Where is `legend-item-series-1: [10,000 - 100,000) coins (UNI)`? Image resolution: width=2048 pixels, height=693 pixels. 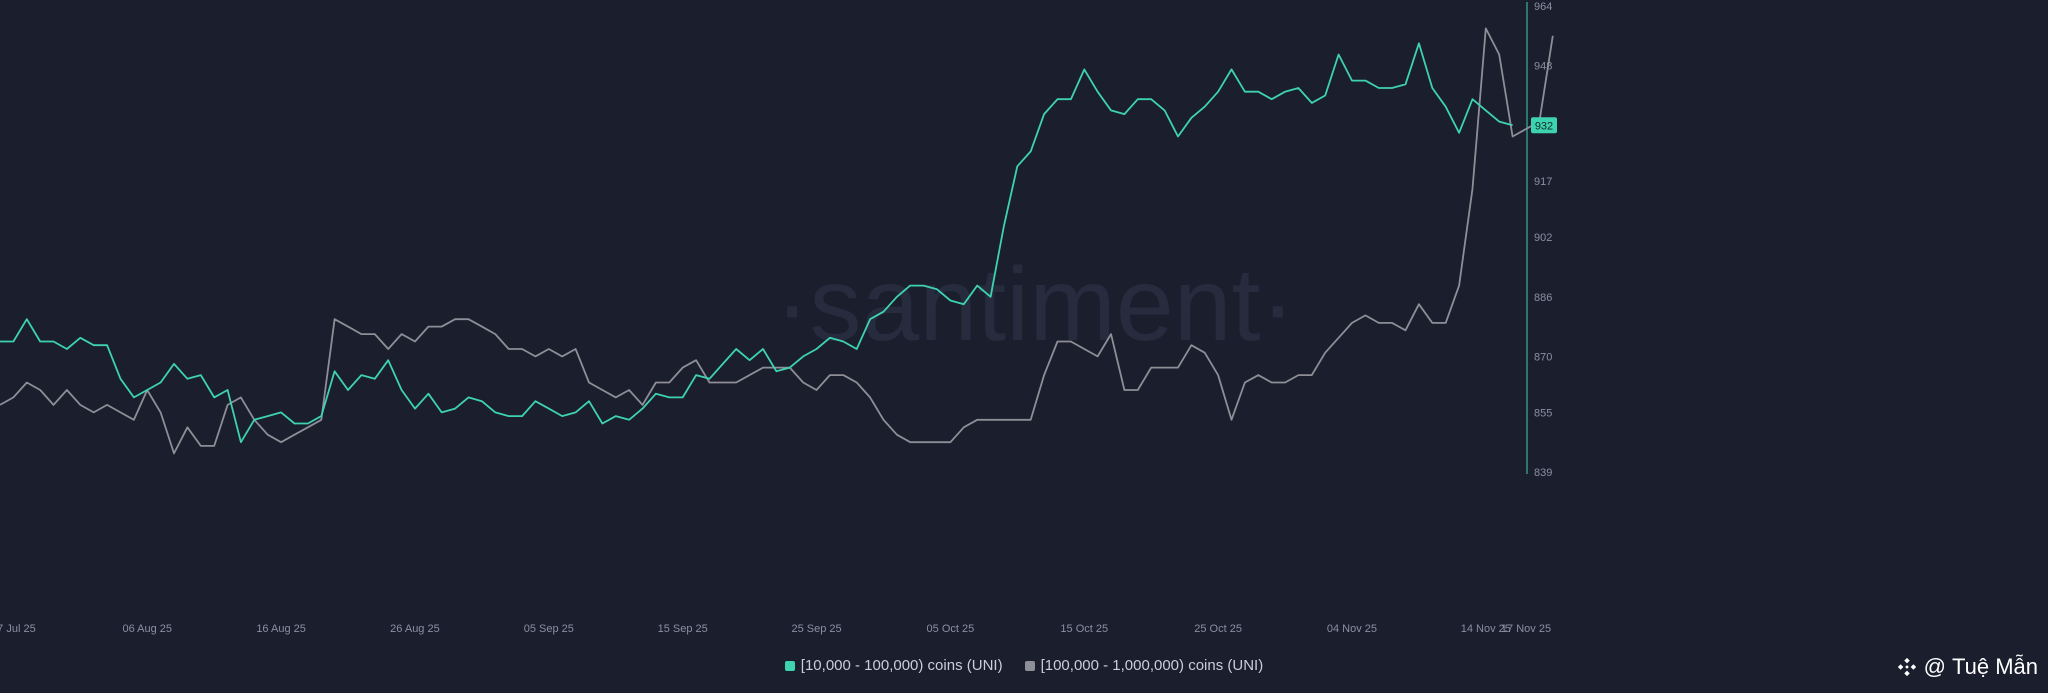
legend-item-series-1: [10,000 - 100,000) coins (UNI) is located at coordinates (893, 665).